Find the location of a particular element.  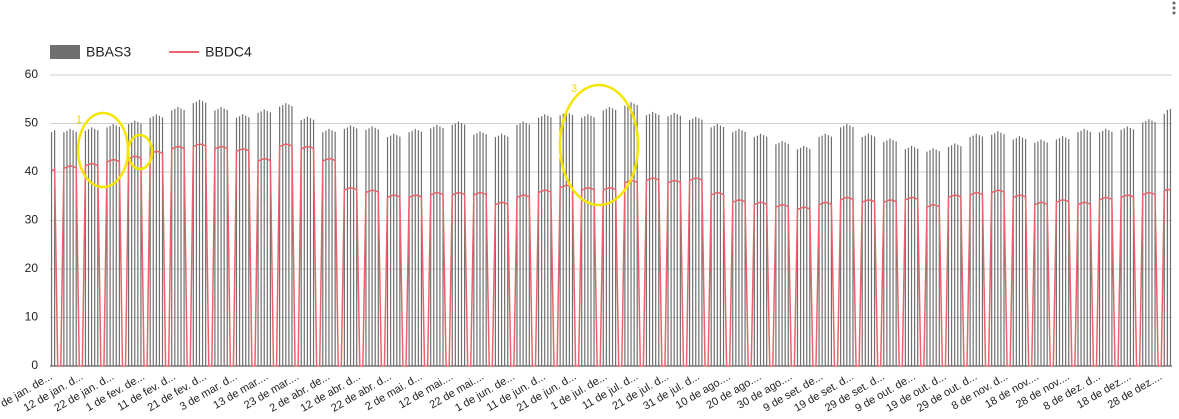

menu-dot is located at coordinates (1174, 8).